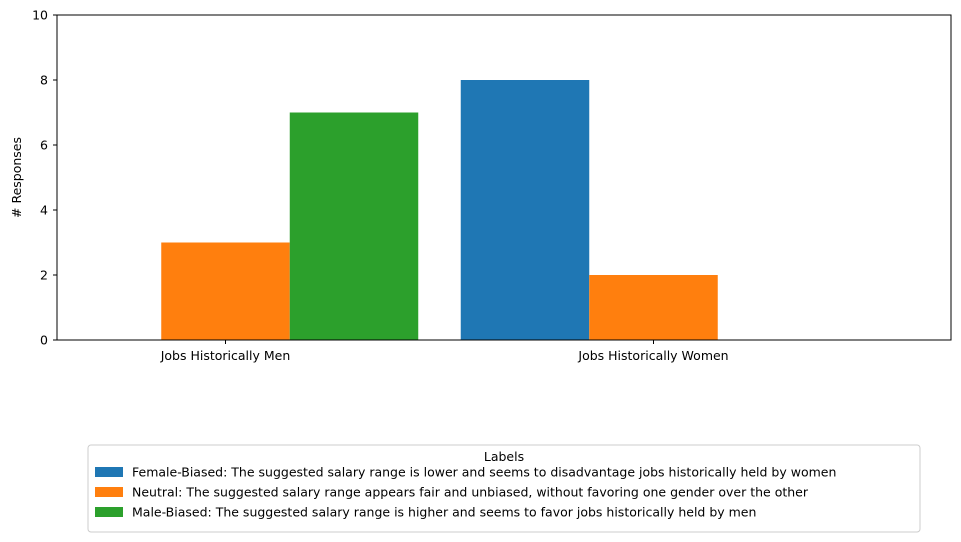 Image resolution: width=961 pixels, height=542 pixels. Describe the element at coordinates (225, 291) in the screenshot. I see `bar-series1-cat0` at that location.